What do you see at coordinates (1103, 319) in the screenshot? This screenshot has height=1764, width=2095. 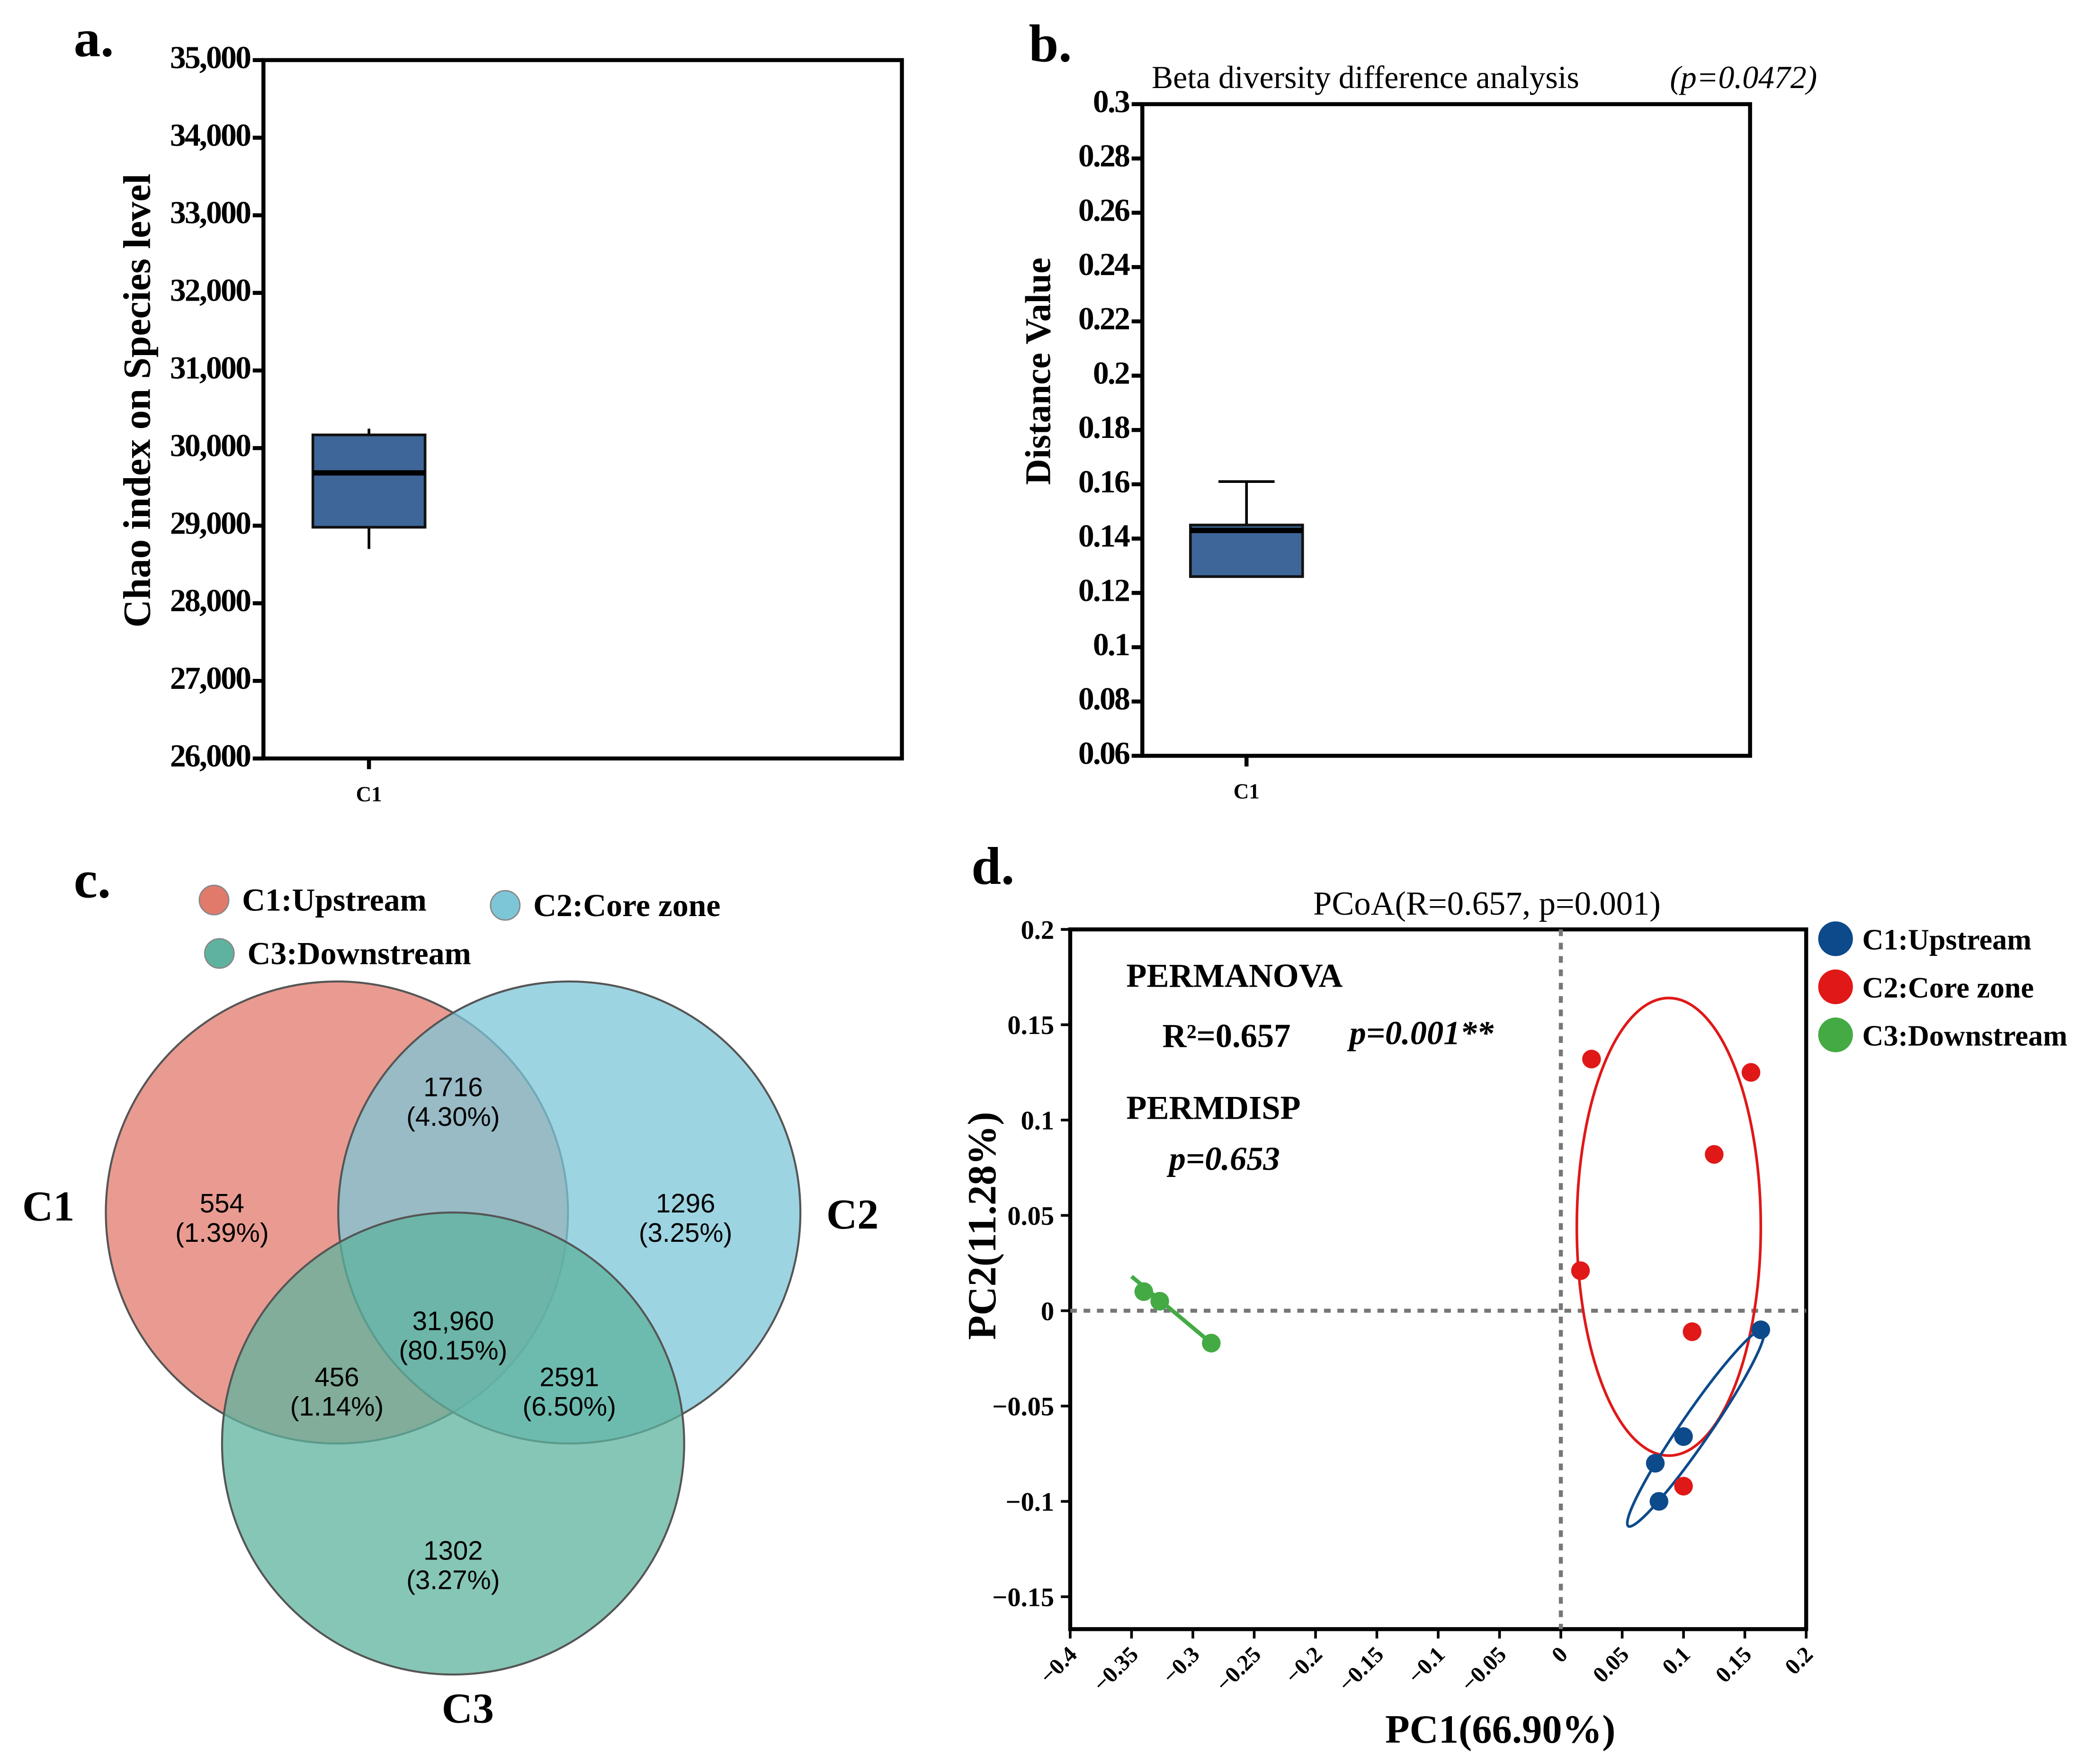 I see `y-tick-label: 0.22` at bounding box center [1103, 319].